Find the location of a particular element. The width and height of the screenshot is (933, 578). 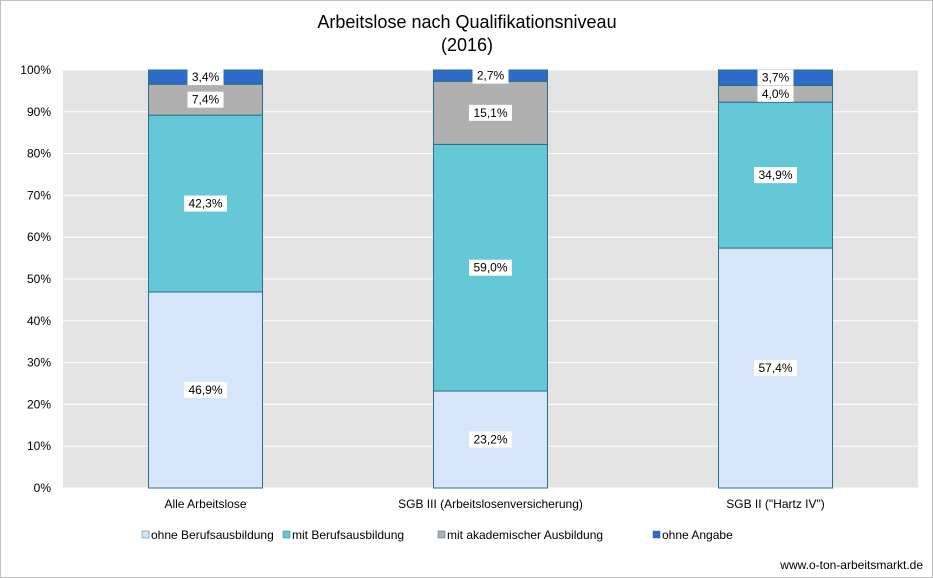

y-tick-label: 60% is located at coordinates (39, 237).